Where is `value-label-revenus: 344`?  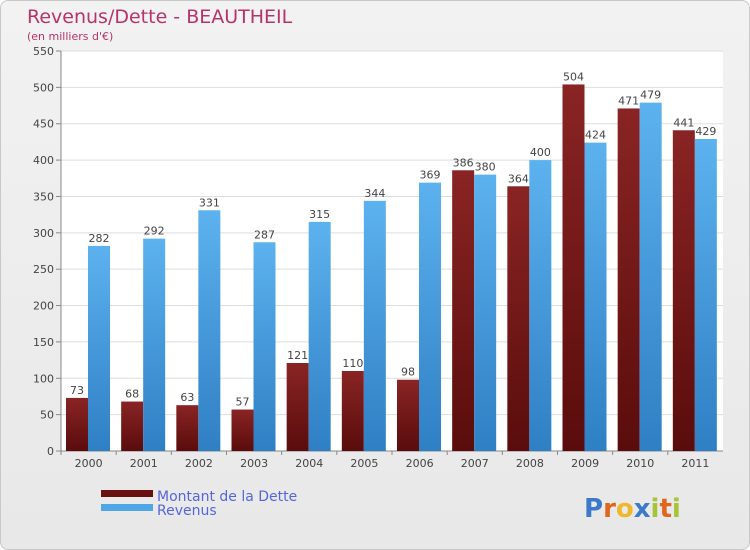
value-label-revenus: 344 is located at coordinates (374, 193).